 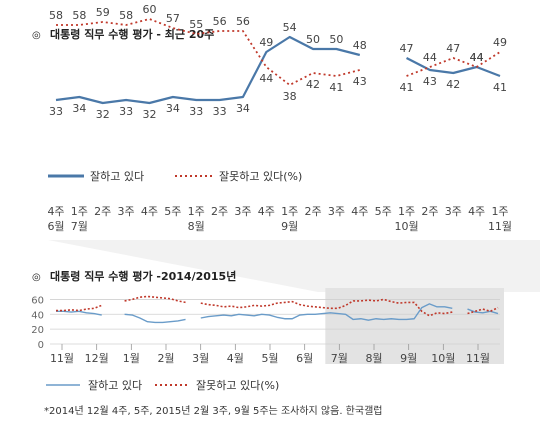 I want to click on x-tick-label: 12월, so click(x=97, y=358).